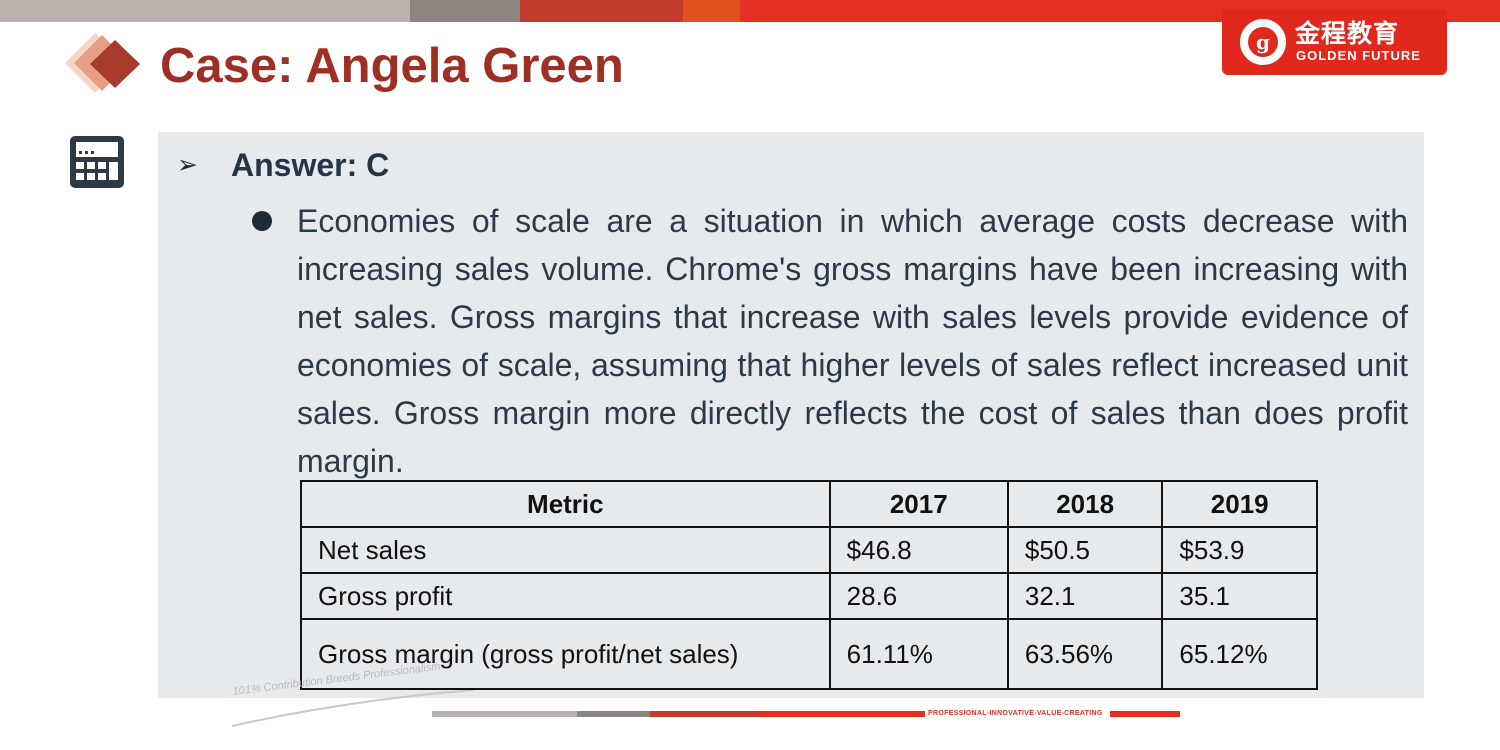 The width and height of the screenshot is (1500, 750). I want to click on table-cell: 35.1, so click(1239, 596).